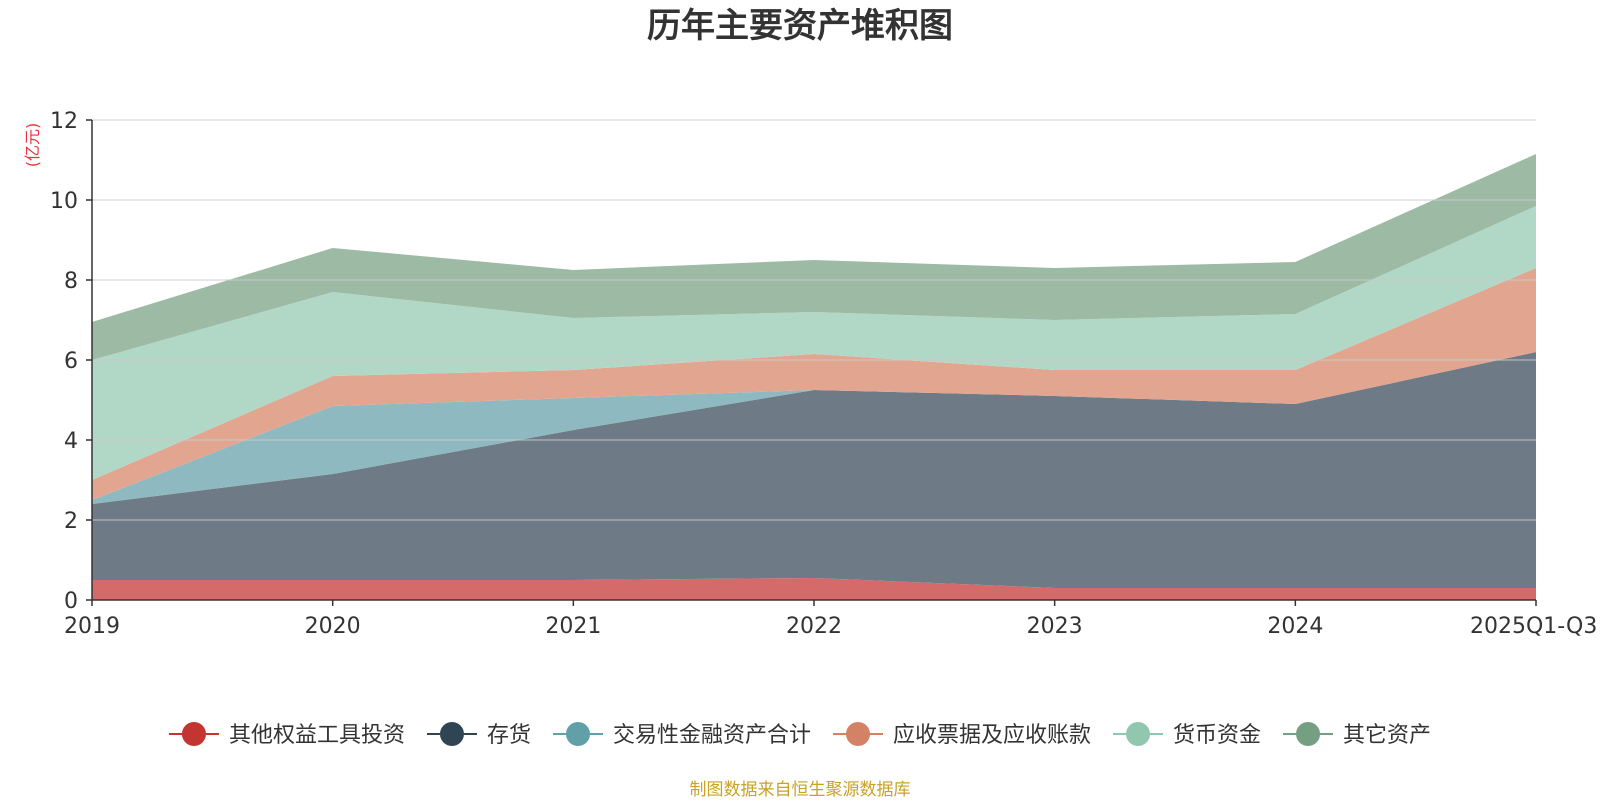 This screenshot has height=800, width=1600. I want to click on legend-item-5: 货币资金, so click(1187, 735).